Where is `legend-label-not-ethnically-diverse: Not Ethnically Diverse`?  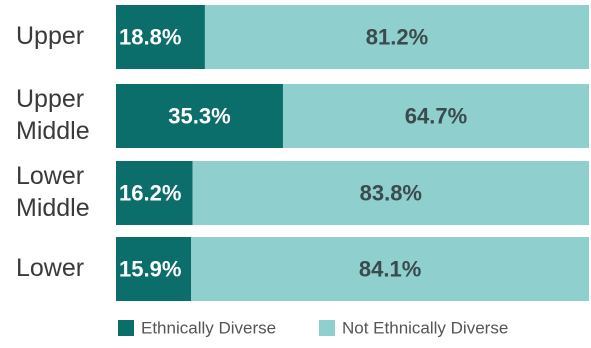
legend-label-not-ethnically-diverse: Not Ethnically Diverse is located at coordinates (425, 328).